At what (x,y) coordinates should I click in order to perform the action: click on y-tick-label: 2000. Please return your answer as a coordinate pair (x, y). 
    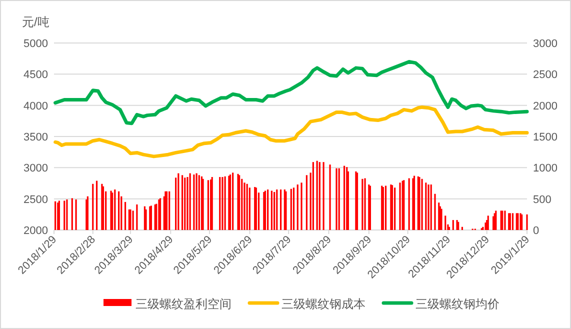
    Looking at the image, I should click on (36, 231).